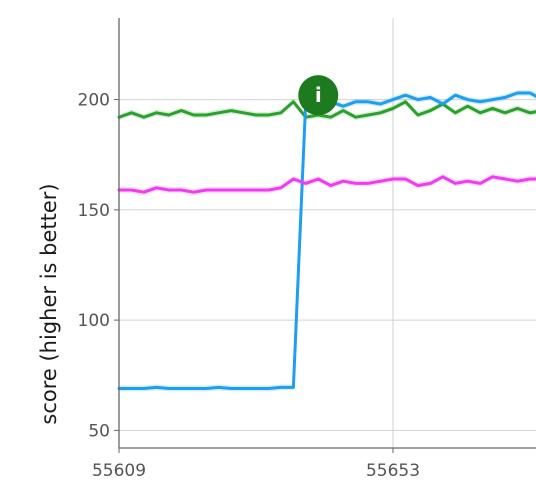 The width and height of the screenshot is (536, 486). Describe the element at coordinates (49, 303) in the screenshot. I see `y-axis-label: score (higher is better)` at that location.